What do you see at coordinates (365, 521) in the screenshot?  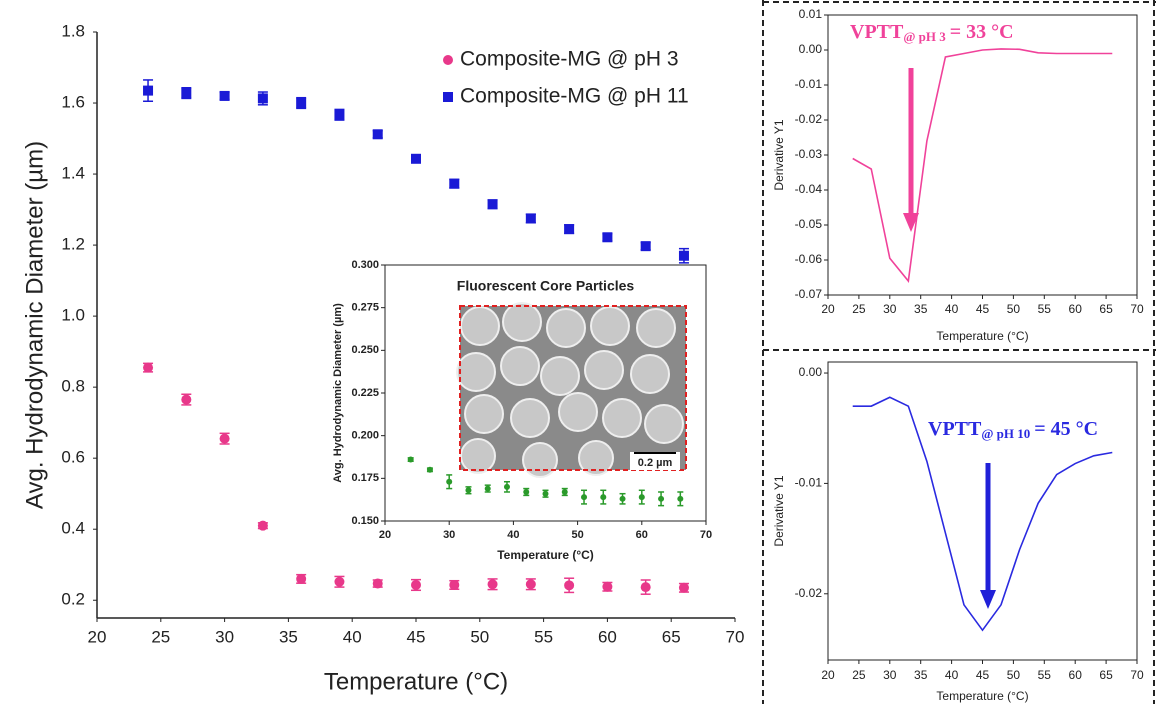 I see `y-tick-label: 0.150` at bounding box center [365, 521].